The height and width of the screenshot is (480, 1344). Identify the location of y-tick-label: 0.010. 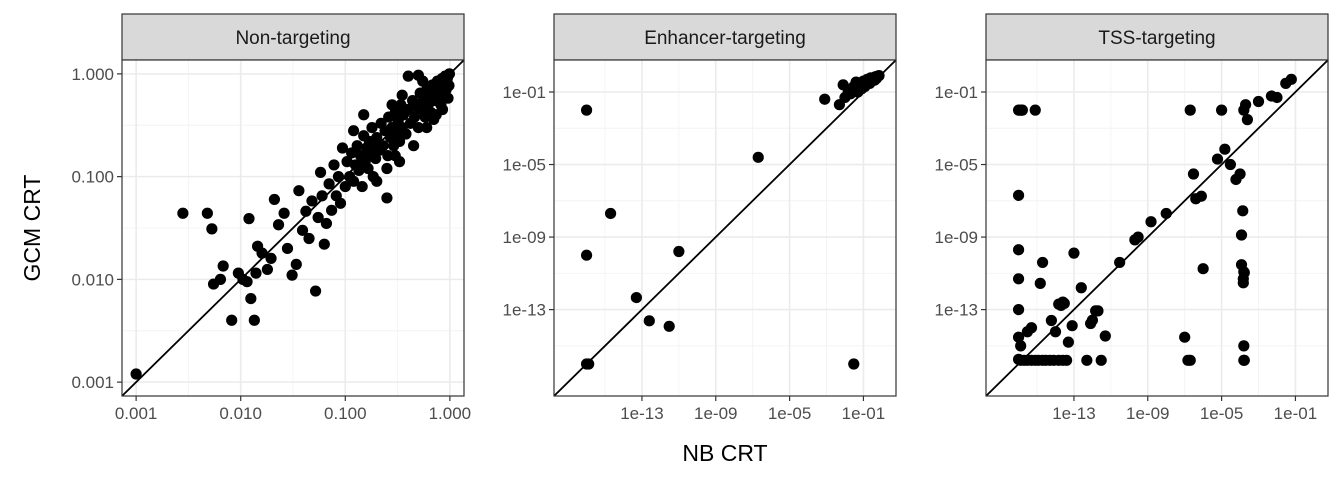
(92, 279).